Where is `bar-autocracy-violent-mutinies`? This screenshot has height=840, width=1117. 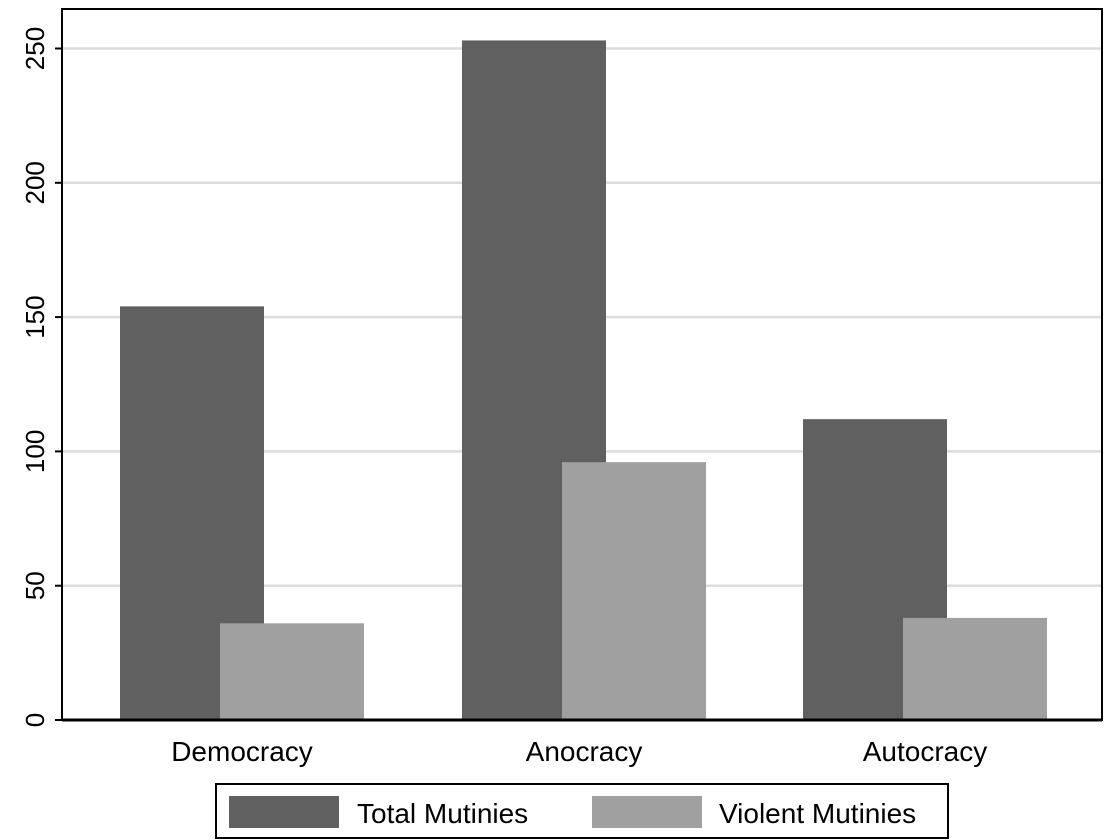 bar-autocracy-violent-mutinies is located at coordinates (975, 668).